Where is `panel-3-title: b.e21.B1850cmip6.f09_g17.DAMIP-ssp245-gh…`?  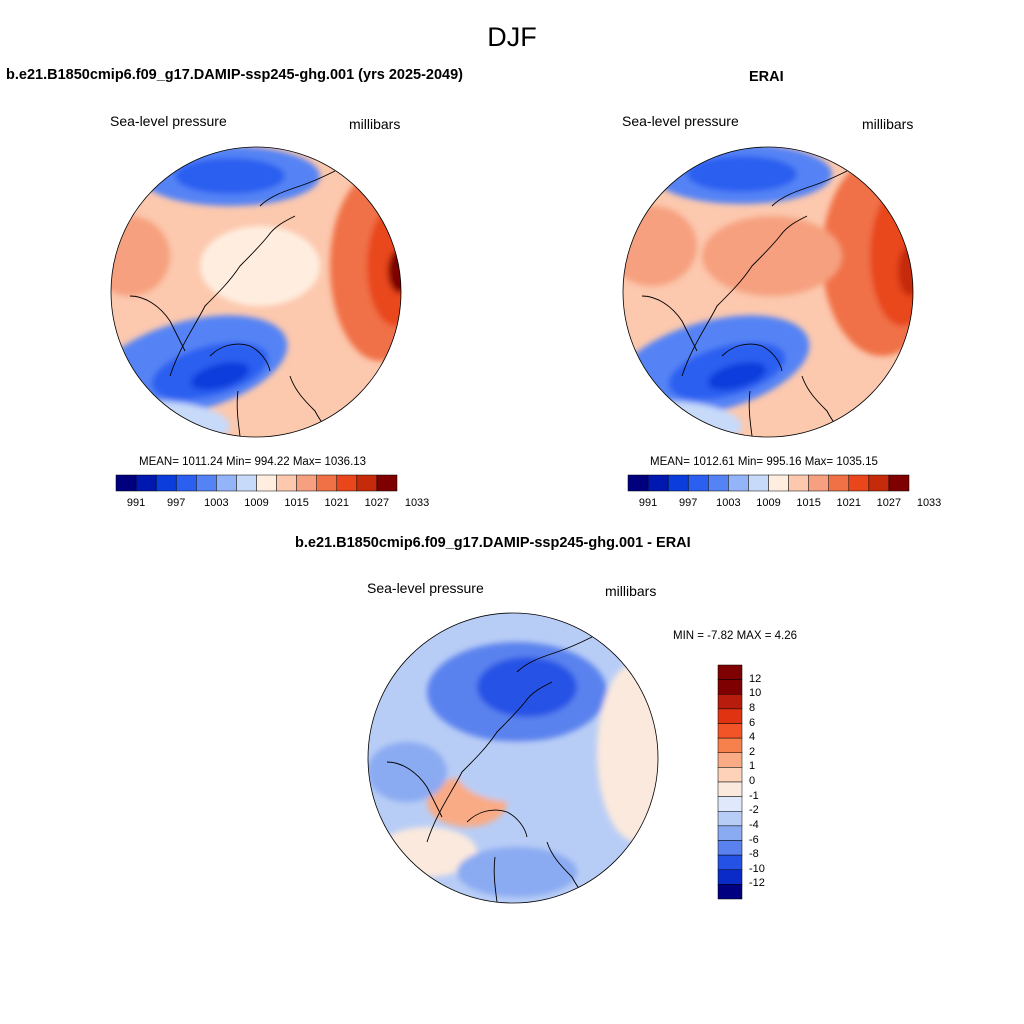
panel-3-title: b.e21.B1850cmip6.f09_g17.DAMIP-ssp245-gh… is located at coordinates (493, 543).